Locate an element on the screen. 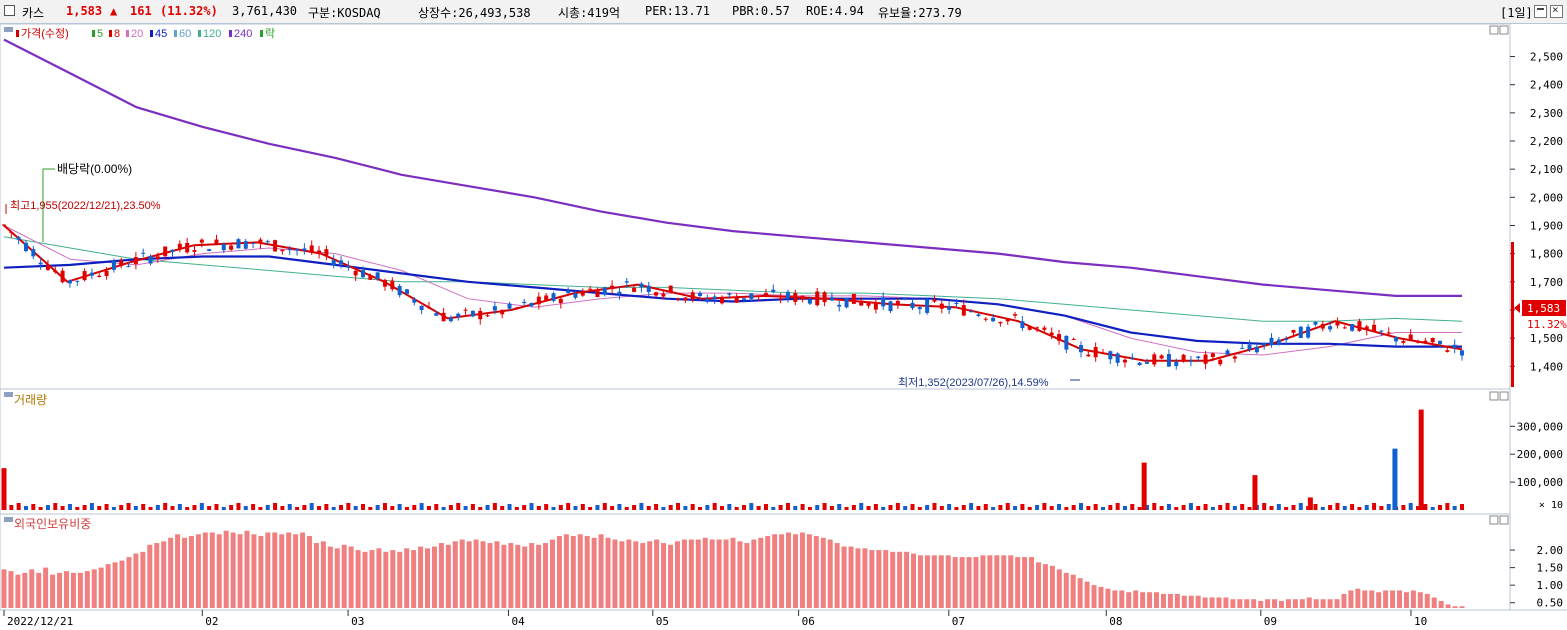 The image size is (1567, 630). vol-tick-label-0: 300,000 is located at coordinates (1540, 426).